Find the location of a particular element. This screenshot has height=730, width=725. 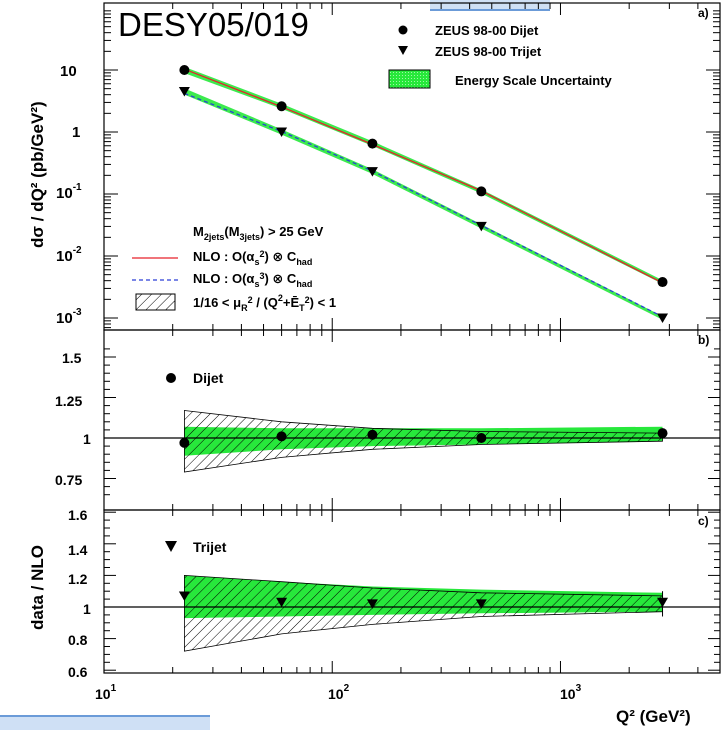

legend-scale-label: 1/16 < μR2 / (Q2+ĒT2) < 1 is located at coordinates (264, 303).